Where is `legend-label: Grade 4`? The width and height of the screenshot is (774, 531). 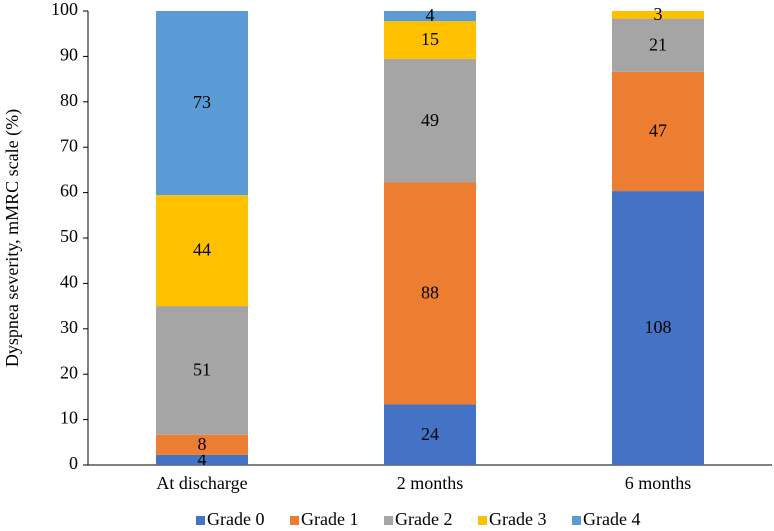
legend-label: Grade 4 is located at coordinates (611, 519).